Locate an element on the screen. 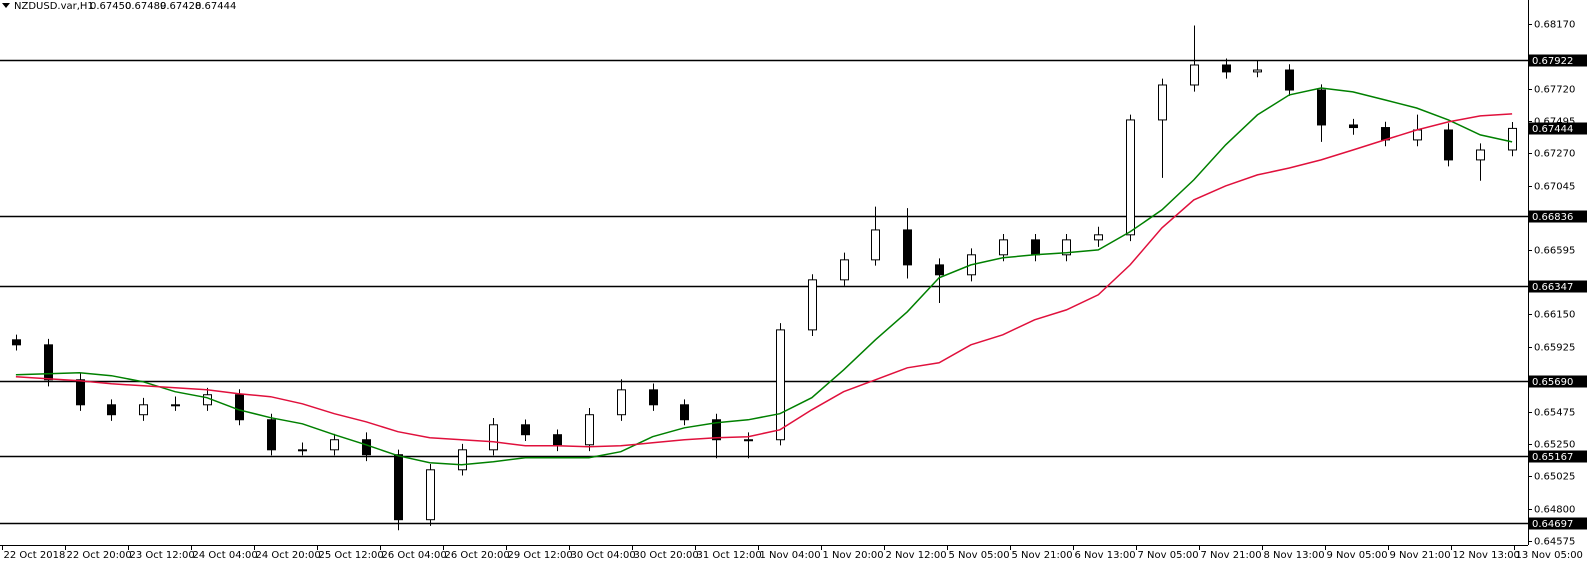 The height and width of the screenshot is (570, 1589). x-tick-label: 7 Nov 05:00 is located at coordinates (1168, 555).